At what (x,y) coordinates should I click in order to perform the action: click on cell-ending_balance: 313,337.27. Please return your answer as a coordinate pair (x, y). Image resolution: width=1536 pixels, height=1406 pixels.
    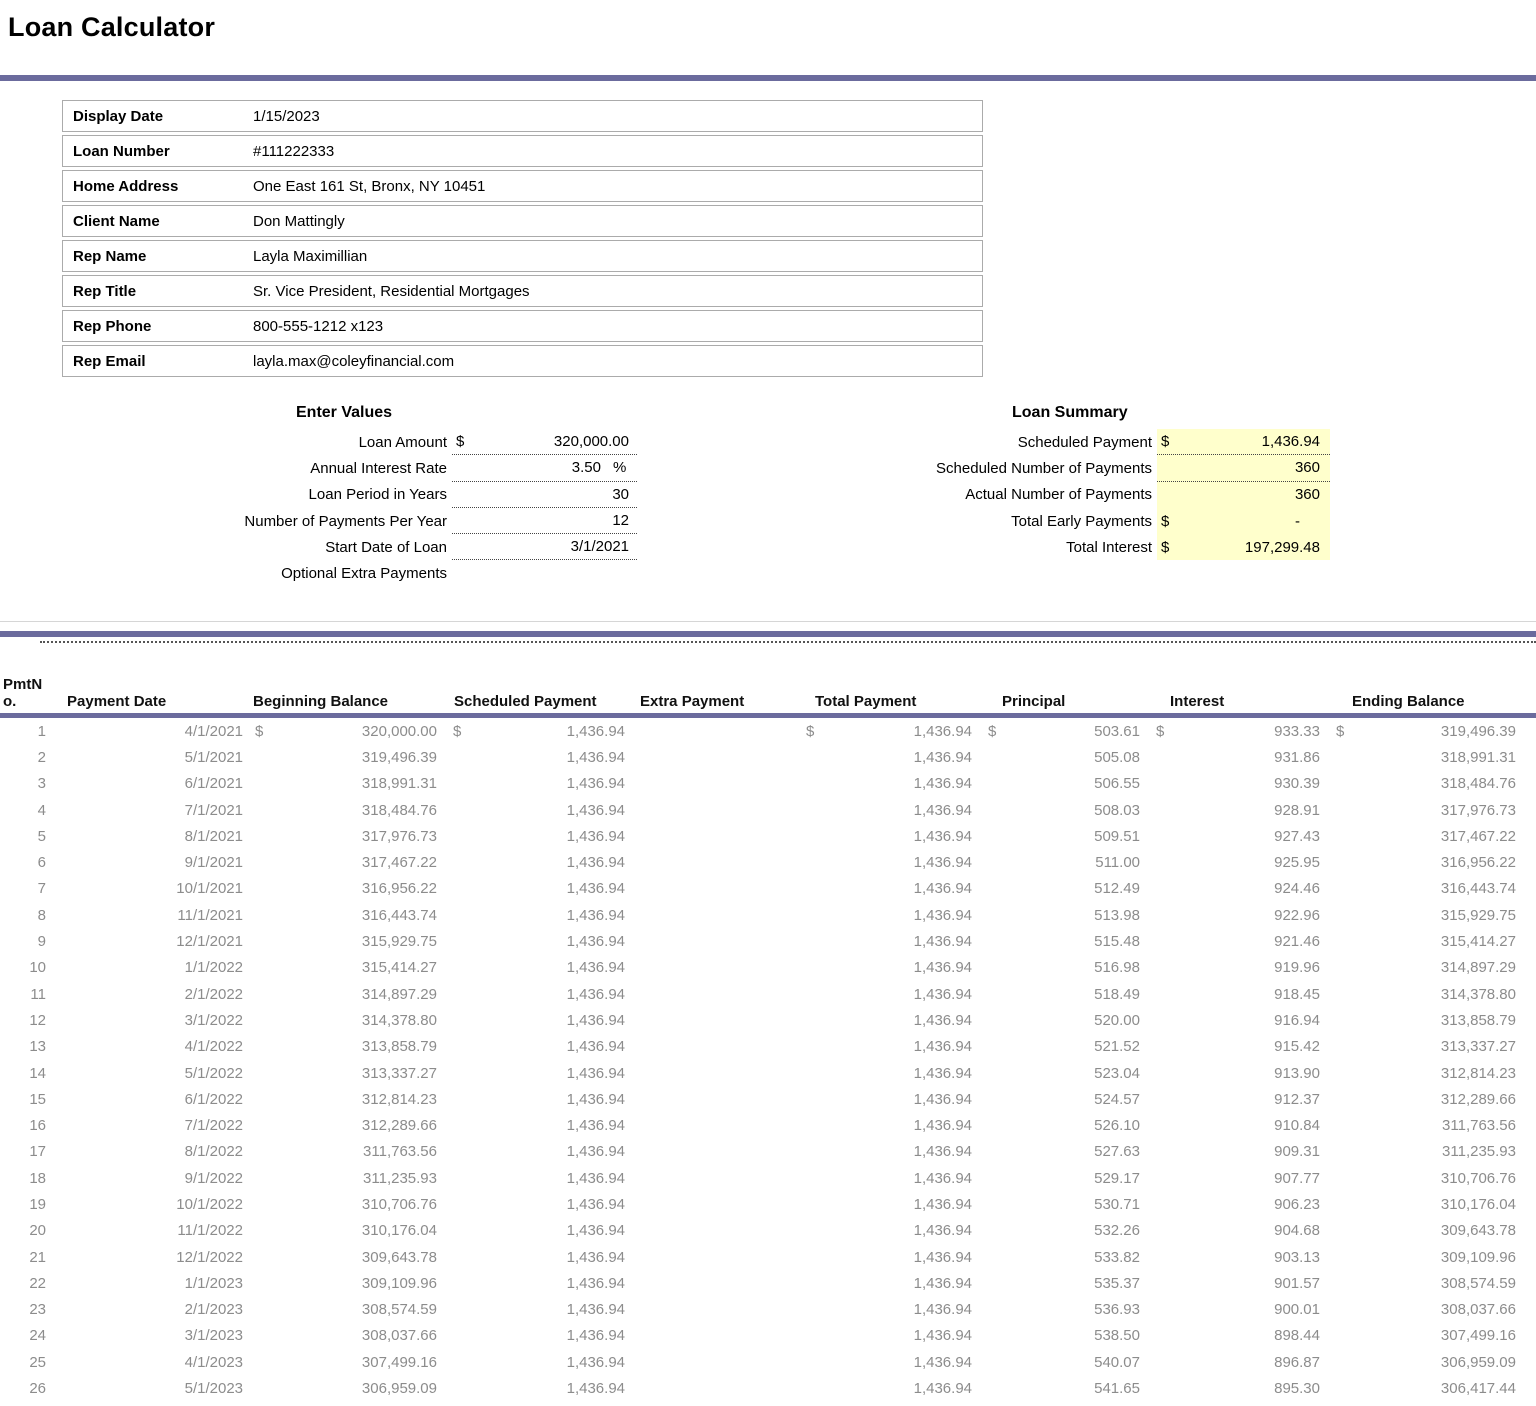
    Looking at the image, I should click on (1478, 1047).